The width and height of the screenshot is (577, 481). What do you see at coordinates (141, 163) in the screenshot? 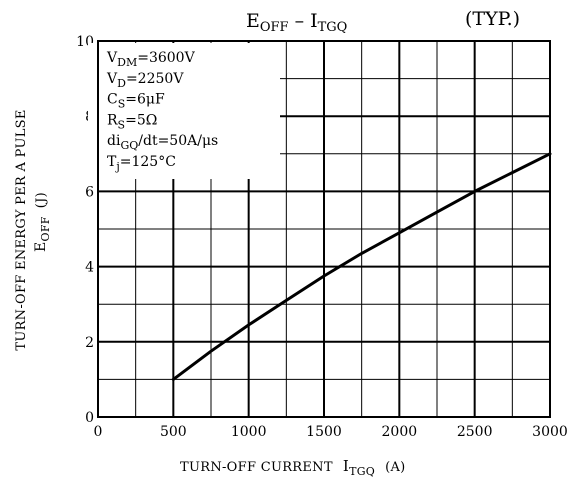
I see `condition-line: Tj=125°C` at bounding box center [141, 163].